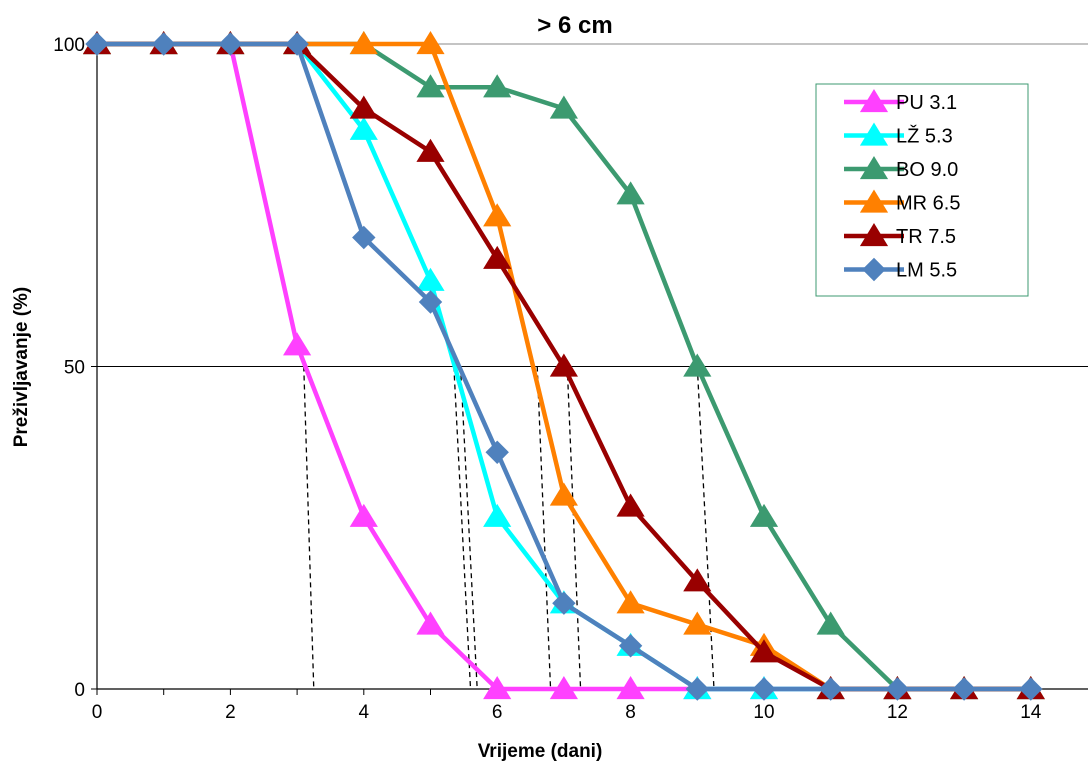 The image size is (1088, 765). Describe the element at coordinates (926, 103) in the screenshot. I see `legend-label: PU 3.1` at that location.